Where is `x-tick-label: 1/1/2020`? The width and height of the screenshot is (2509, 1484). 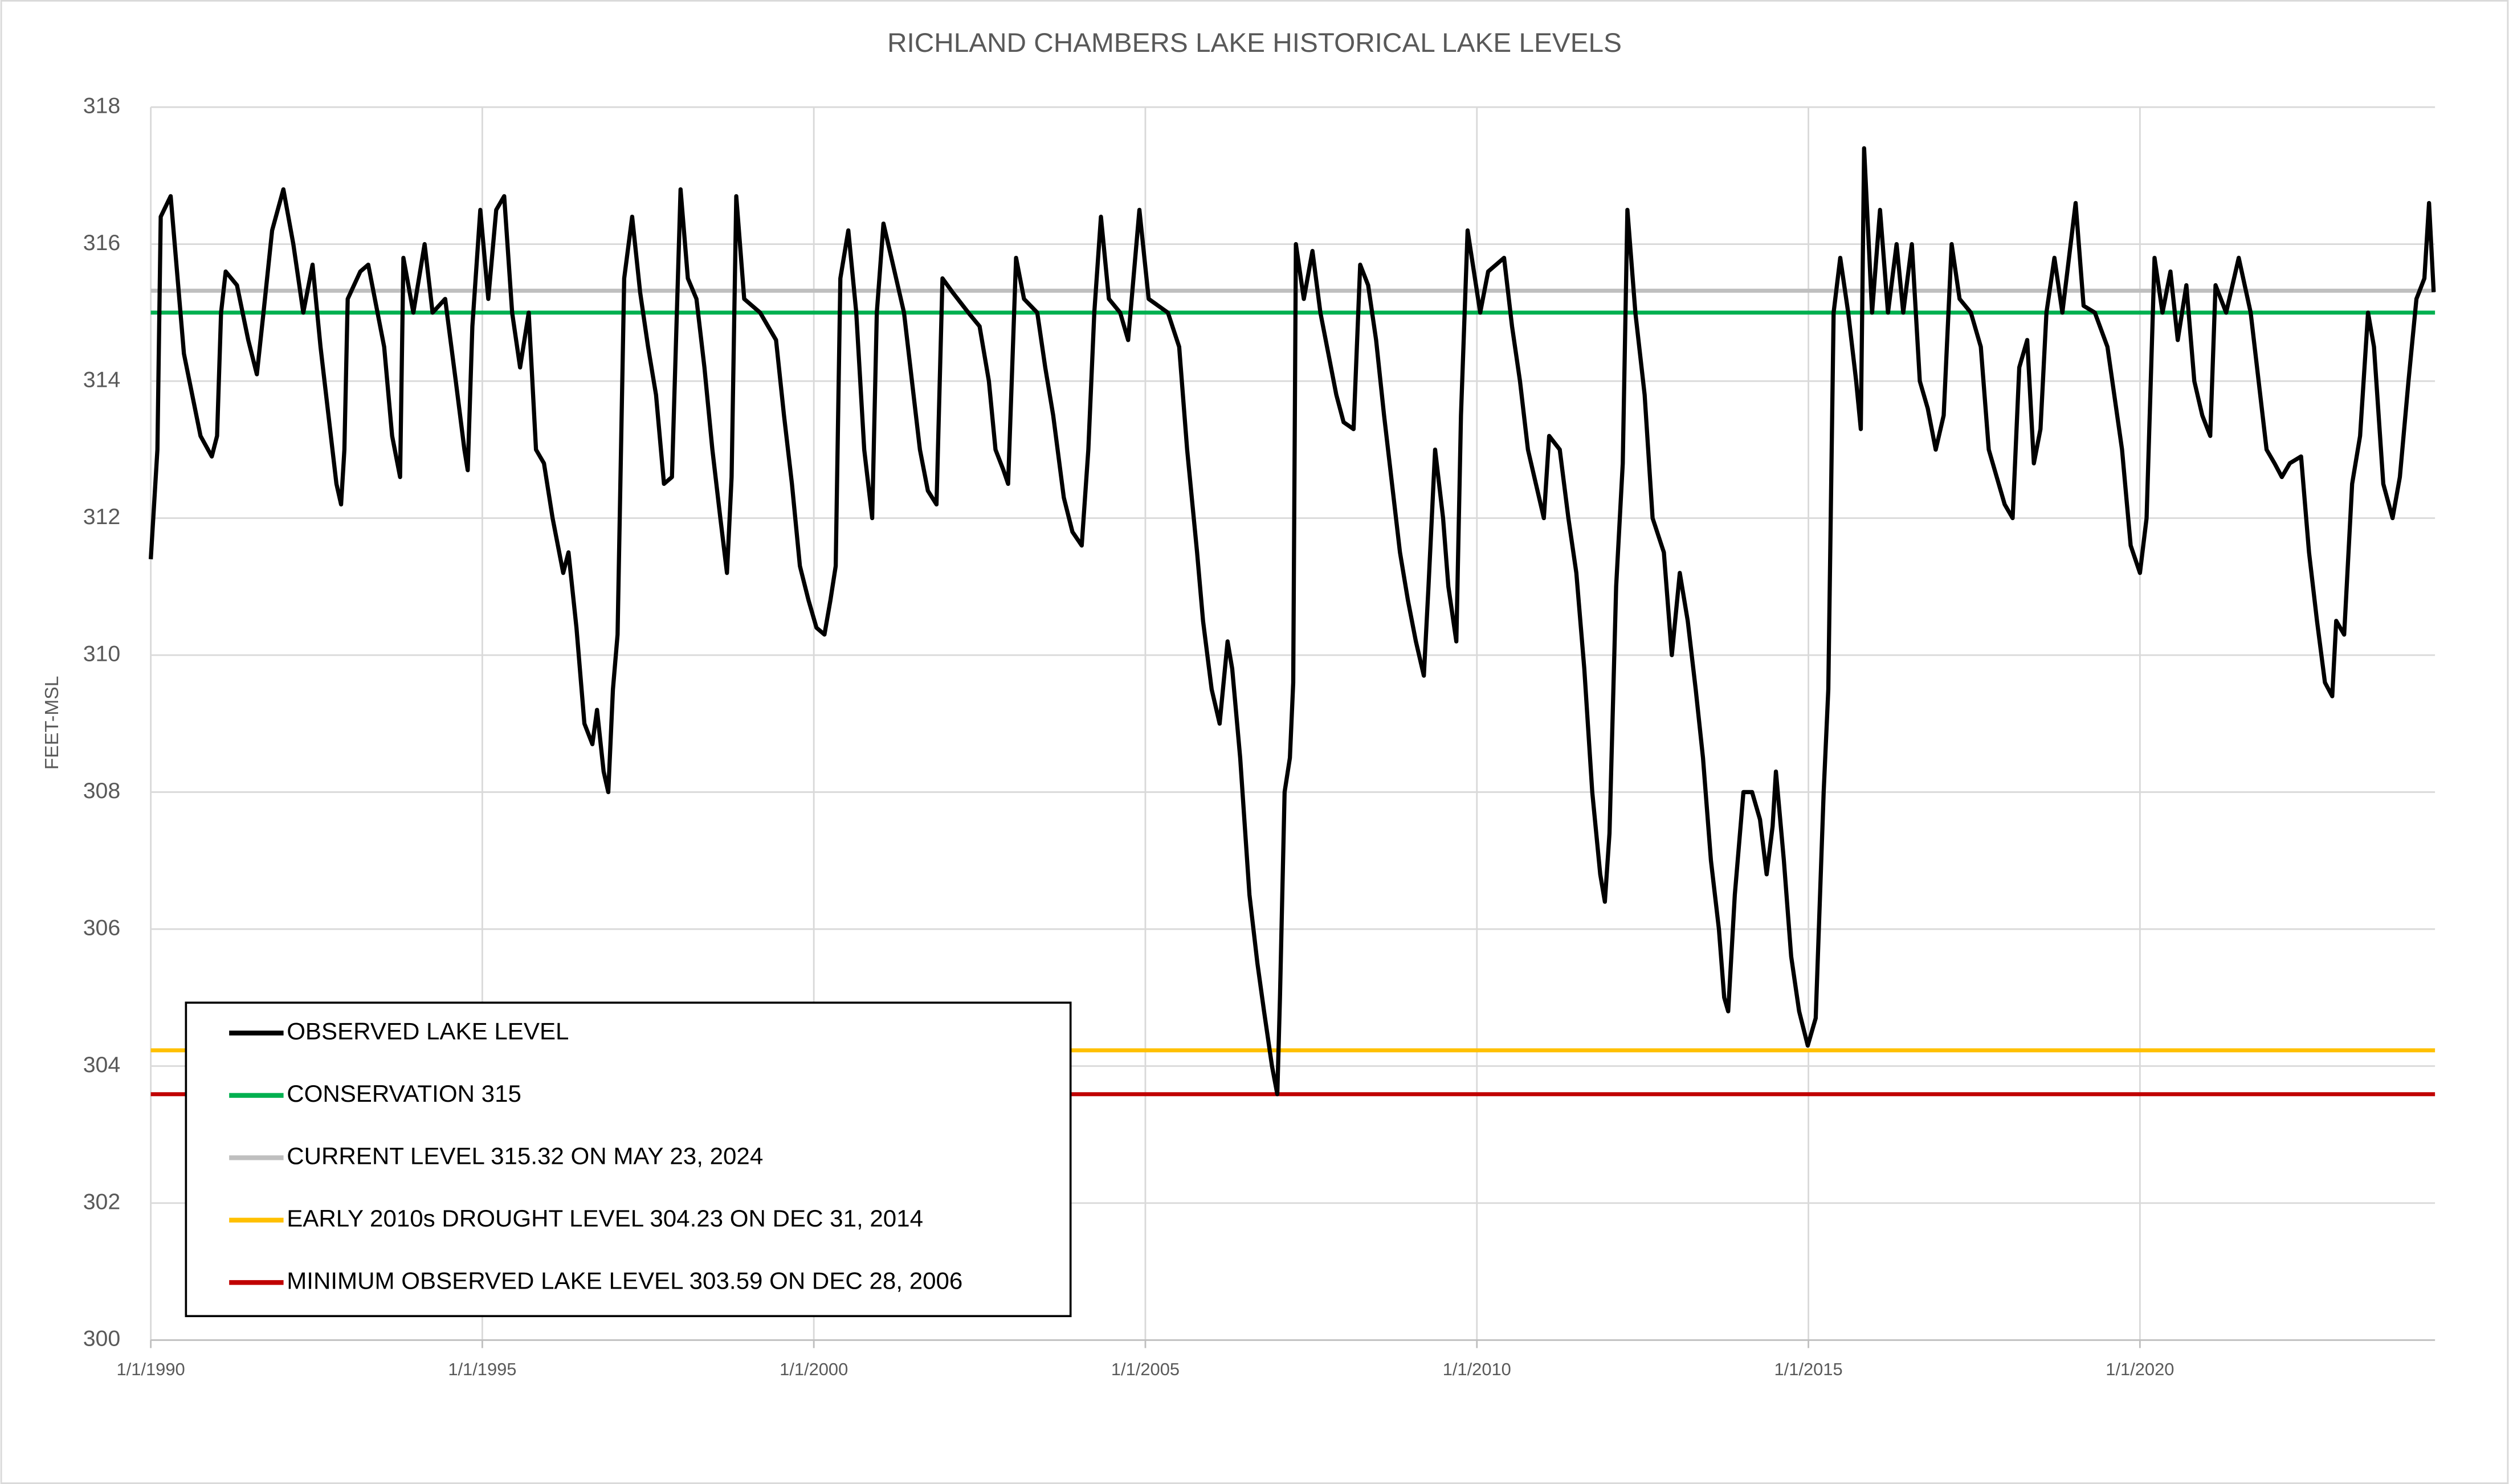
x-tick-label: 1/1/2020 is located at coordinates (2140, 1369).